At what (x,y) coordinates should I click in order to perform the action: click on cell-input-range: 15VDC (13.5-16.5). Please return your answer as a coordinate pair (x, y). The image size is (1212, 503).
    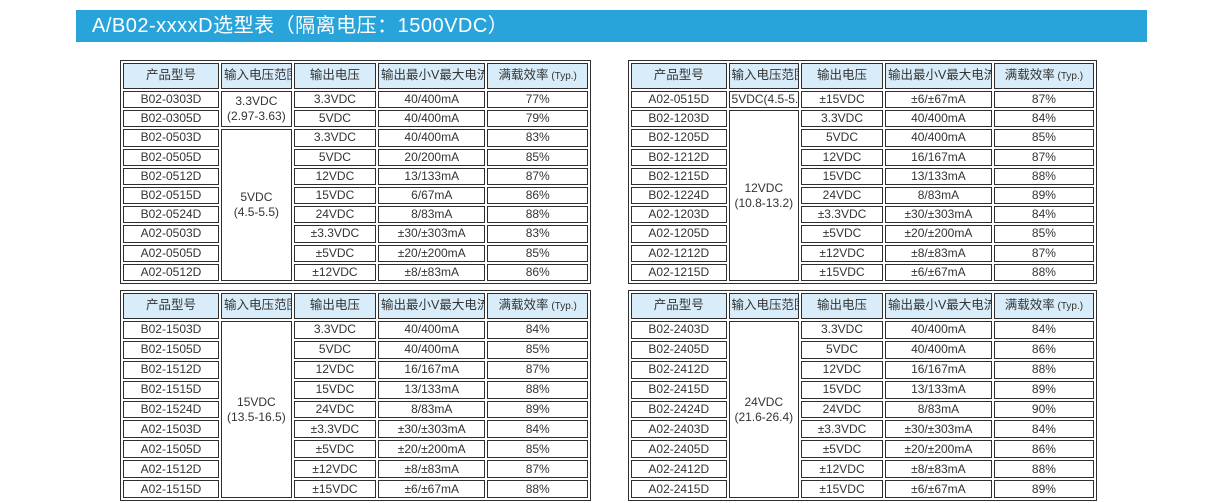
    Looking at the image, I should click on (256, 409).